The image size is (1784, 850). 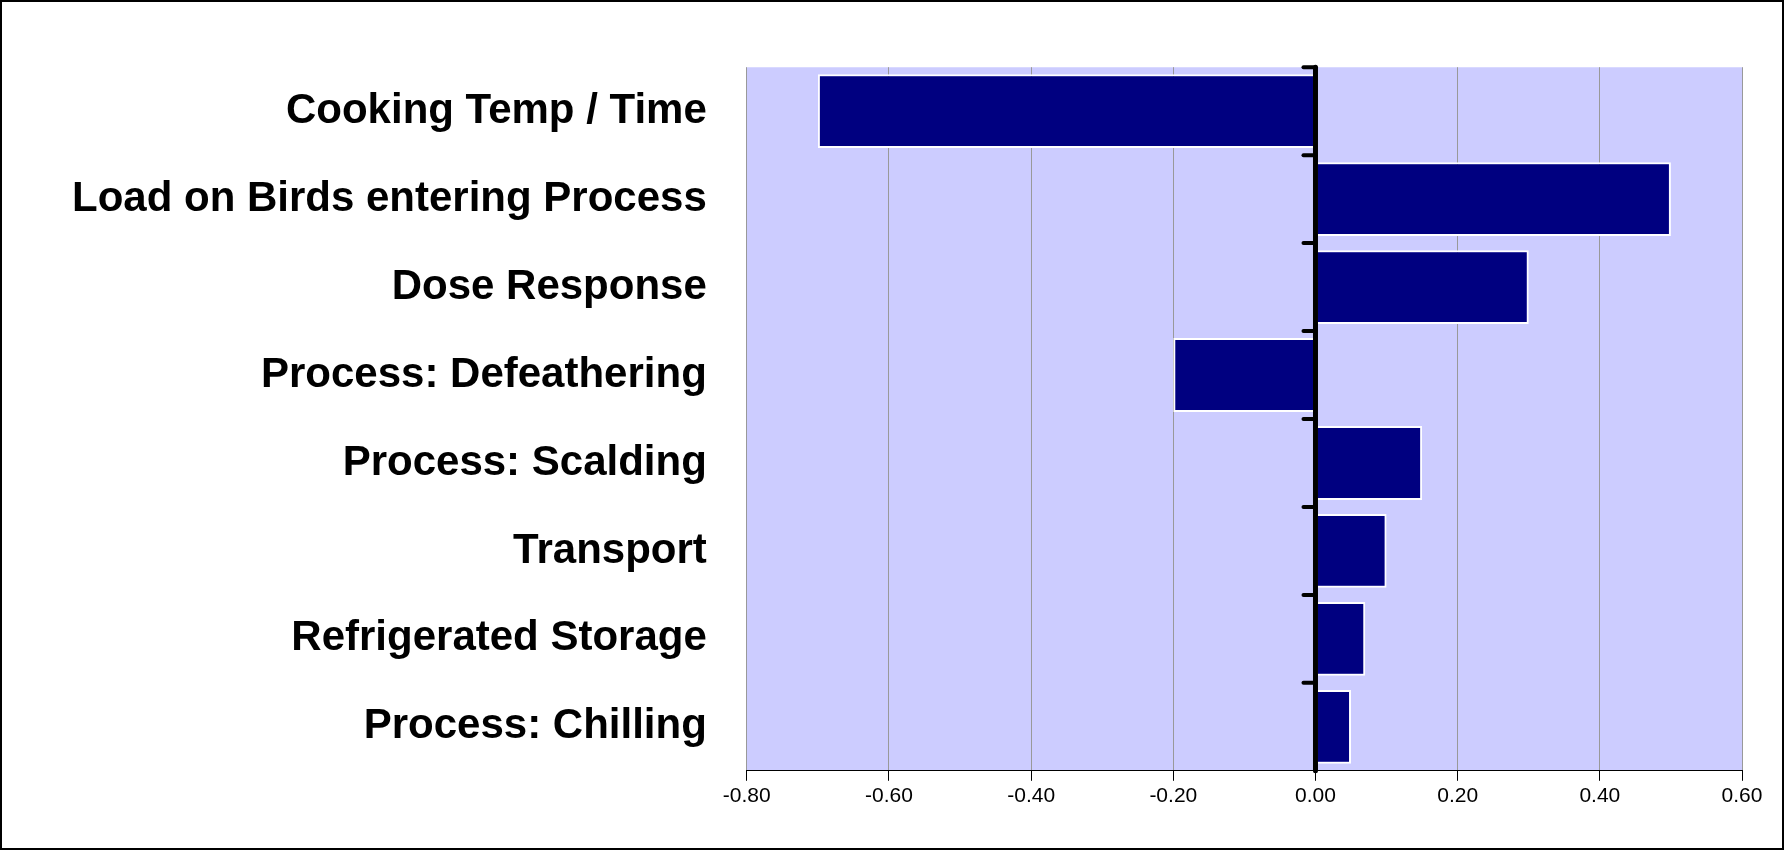 I want to click on y-tick-label: Transport, so click(x=610, y=548).